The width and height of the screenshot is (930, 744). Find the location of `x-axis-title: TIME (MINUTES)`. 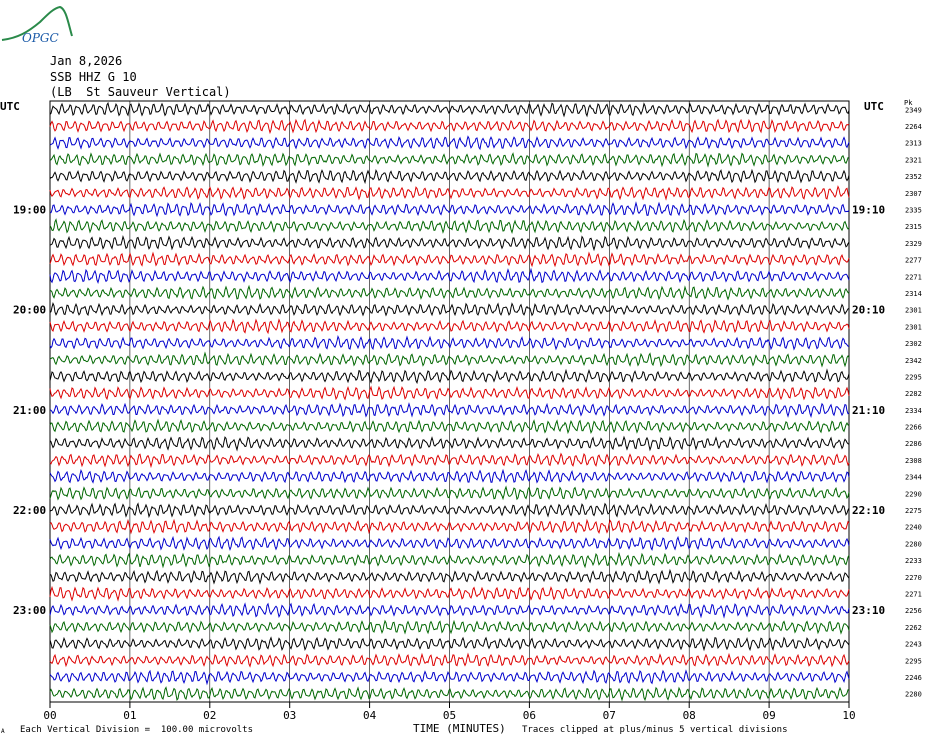

x-axis-title: TIME (MINUTES) is located at coordinates (459, 728).